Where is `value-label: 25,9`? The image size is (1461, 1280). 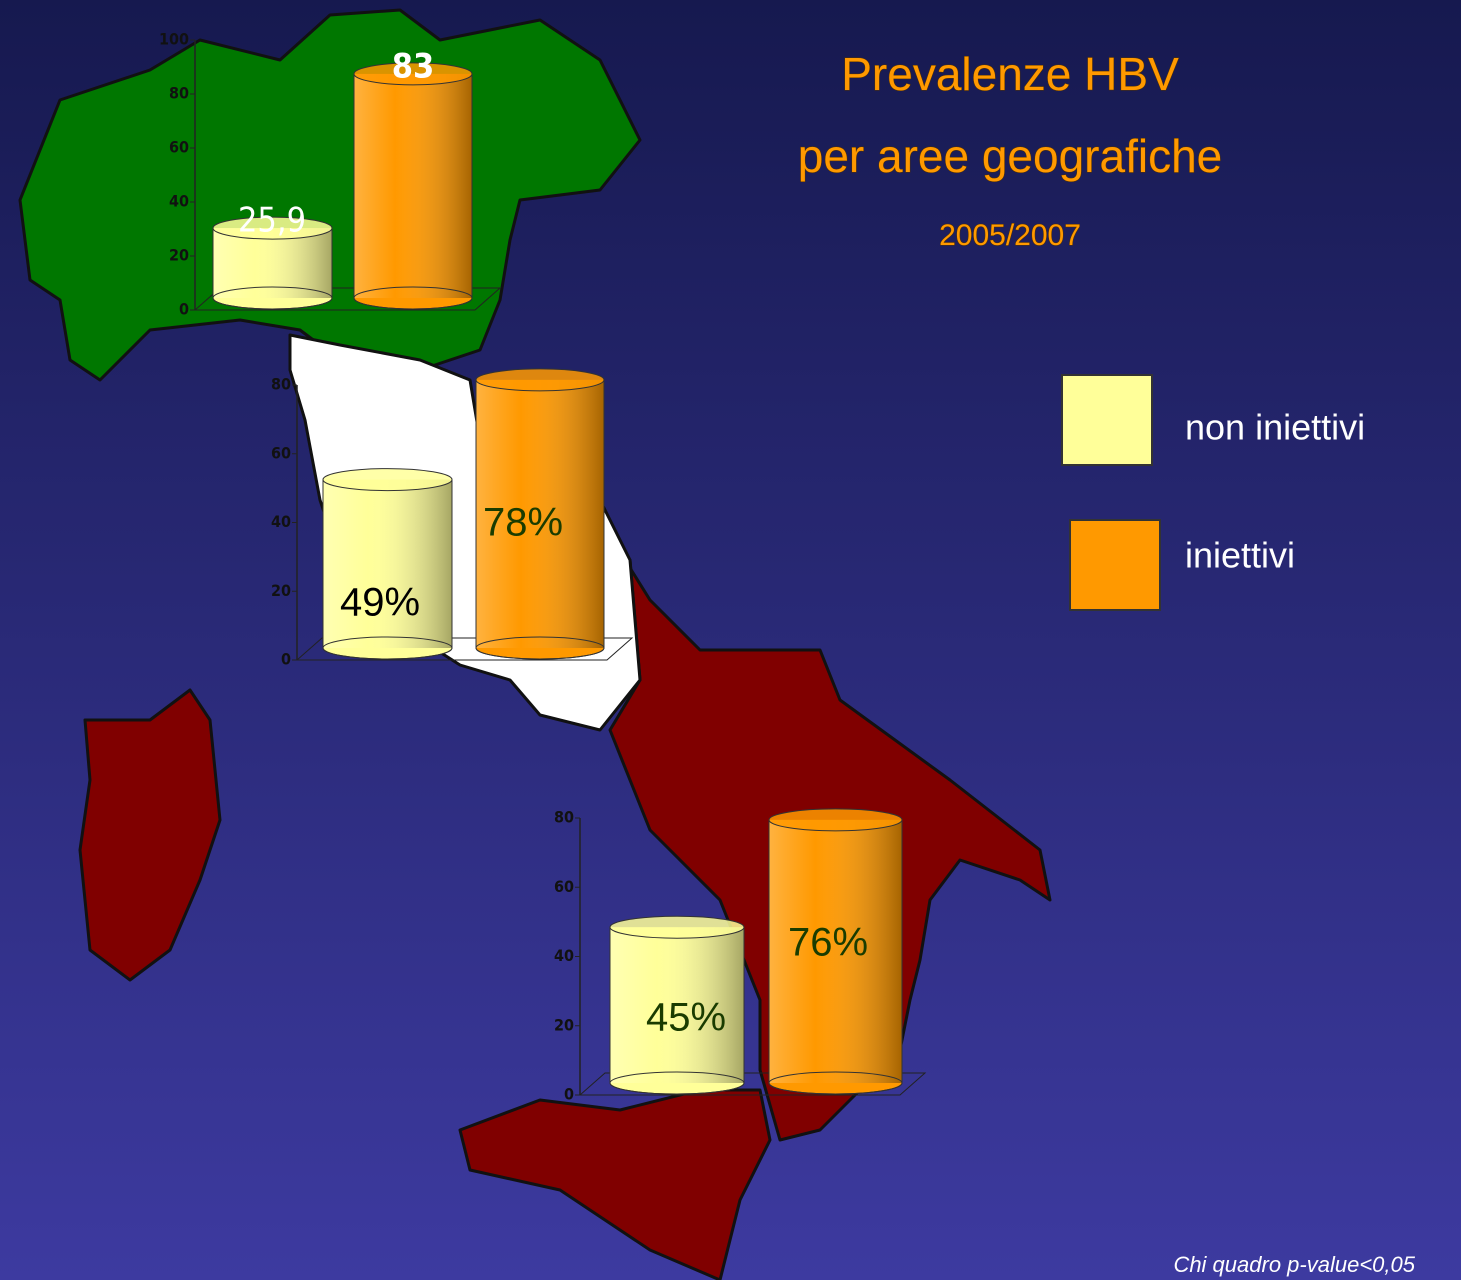
value-label: 25,9 is located at coordinates (272, 221).